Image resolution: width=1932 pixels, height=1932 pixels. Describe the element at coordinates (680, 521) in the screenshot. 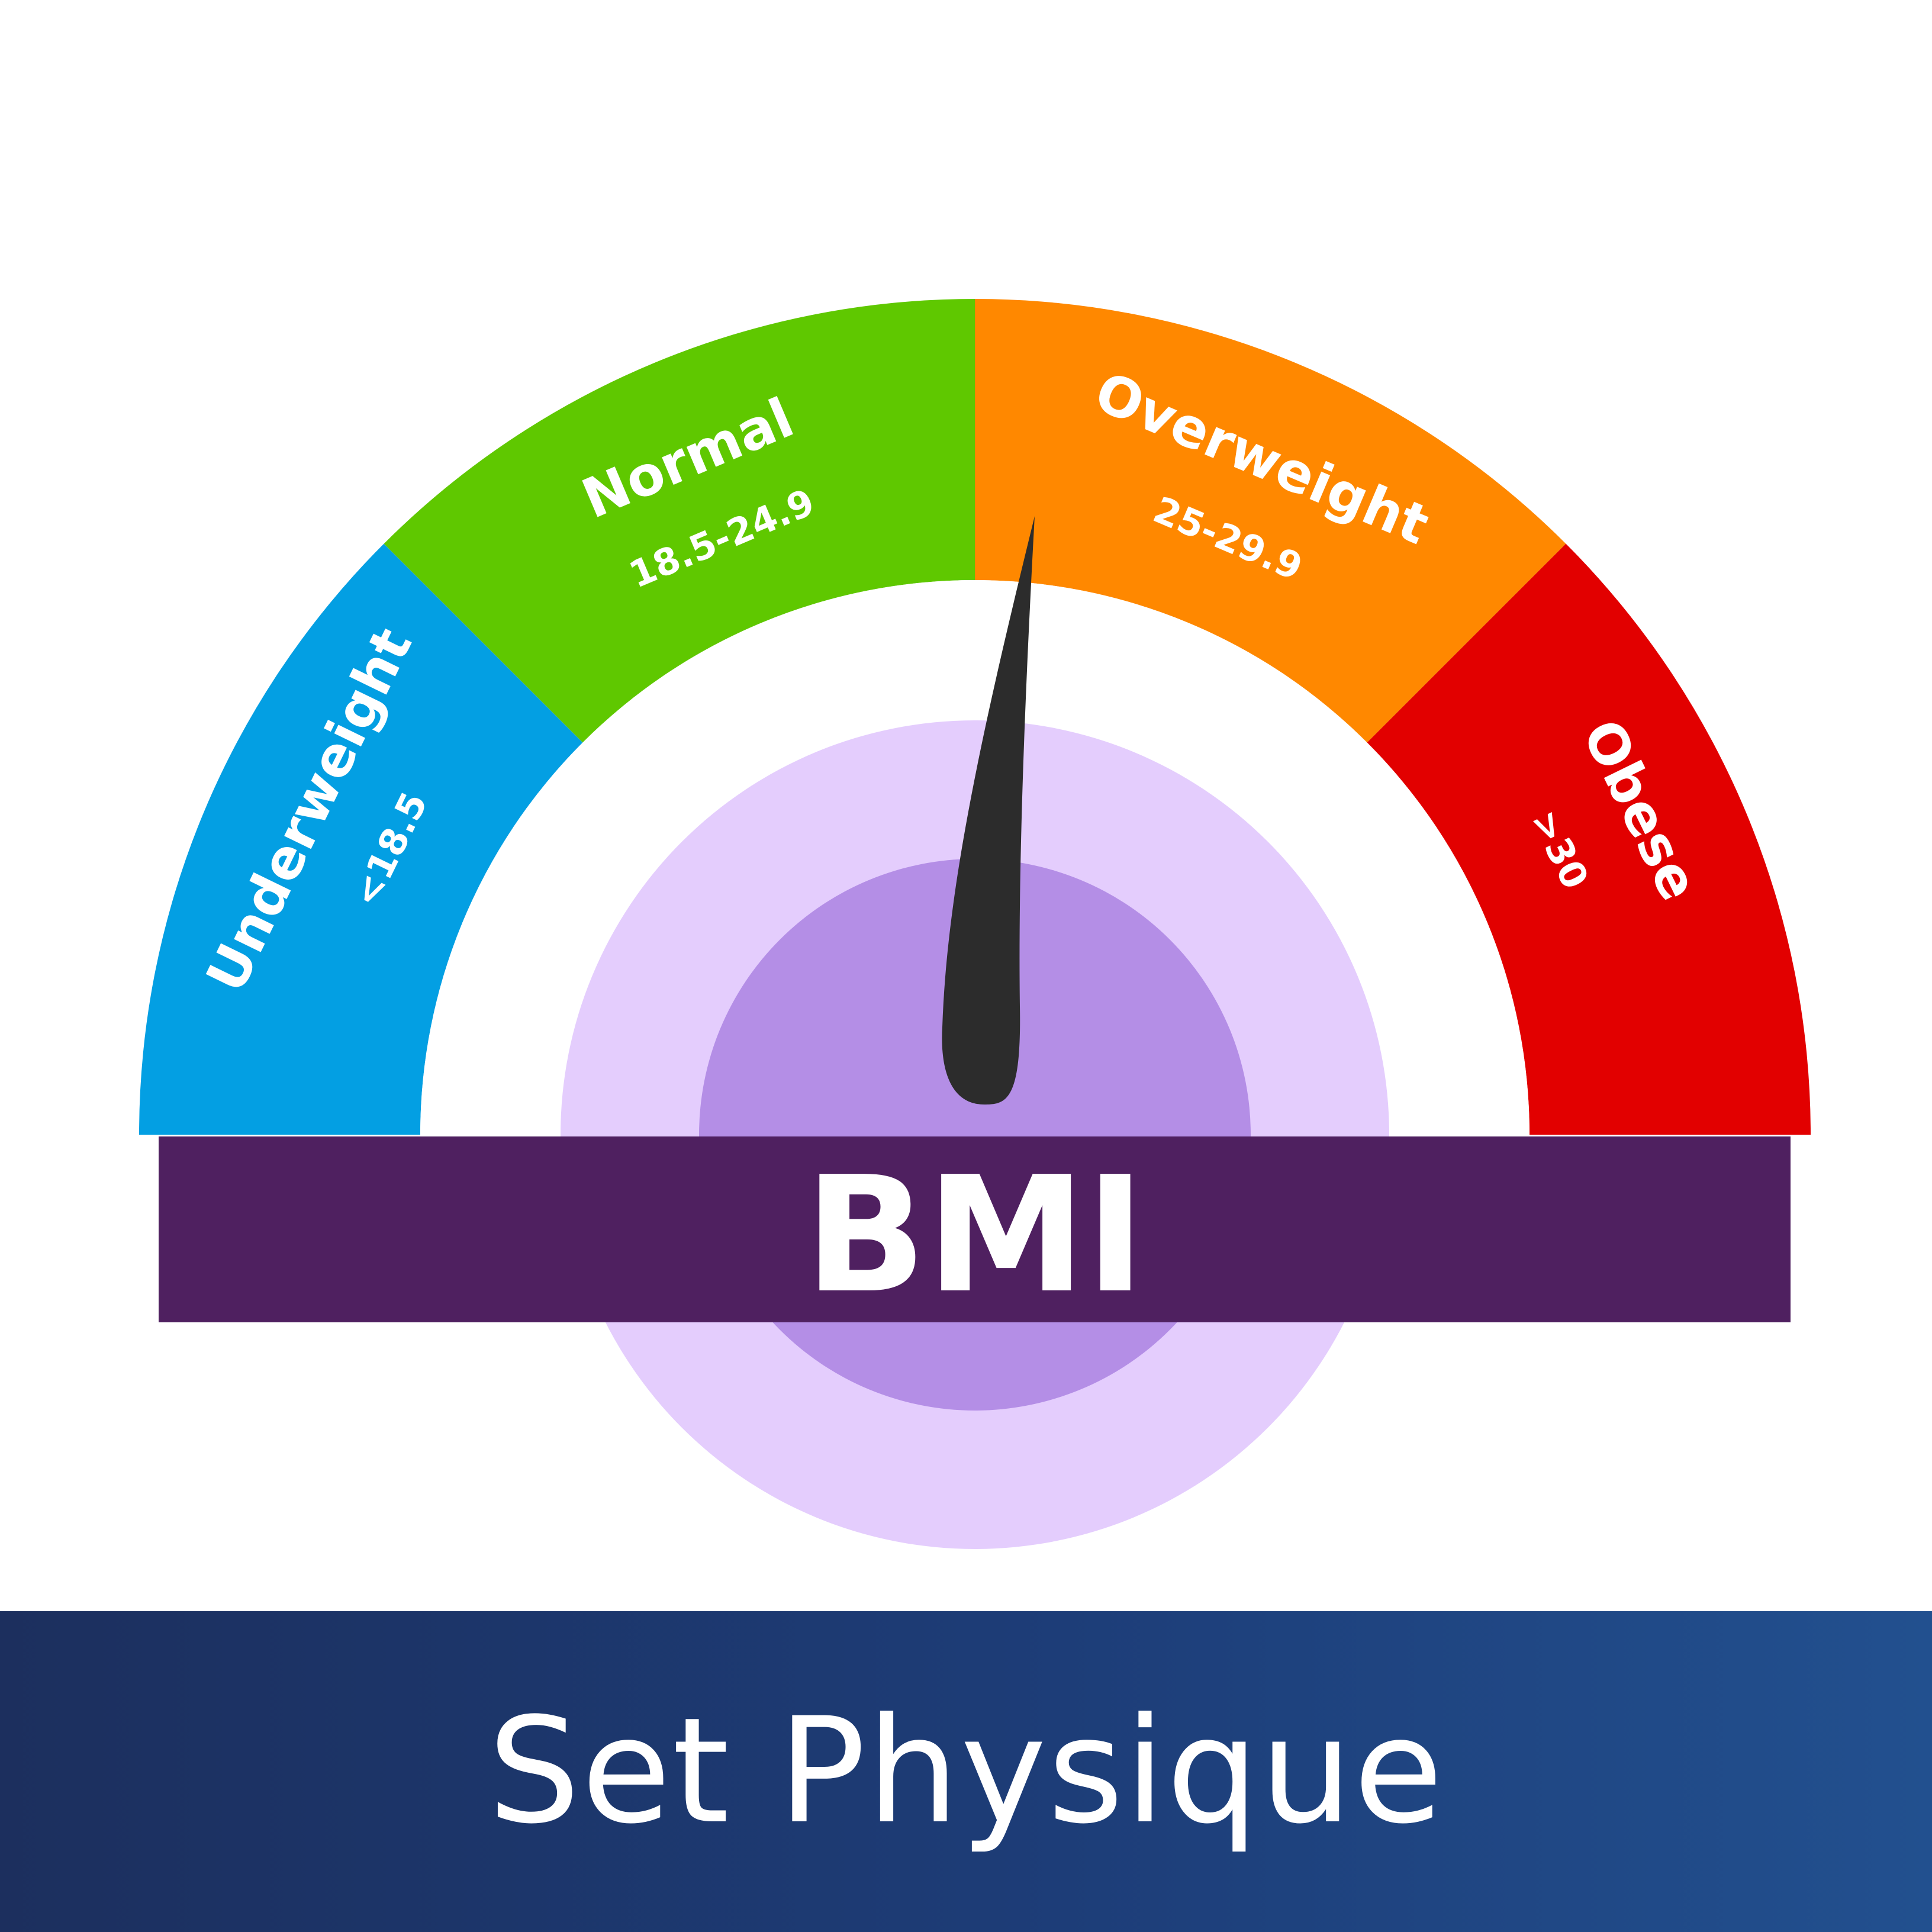

I see `gauge-segment-normal` at that location.